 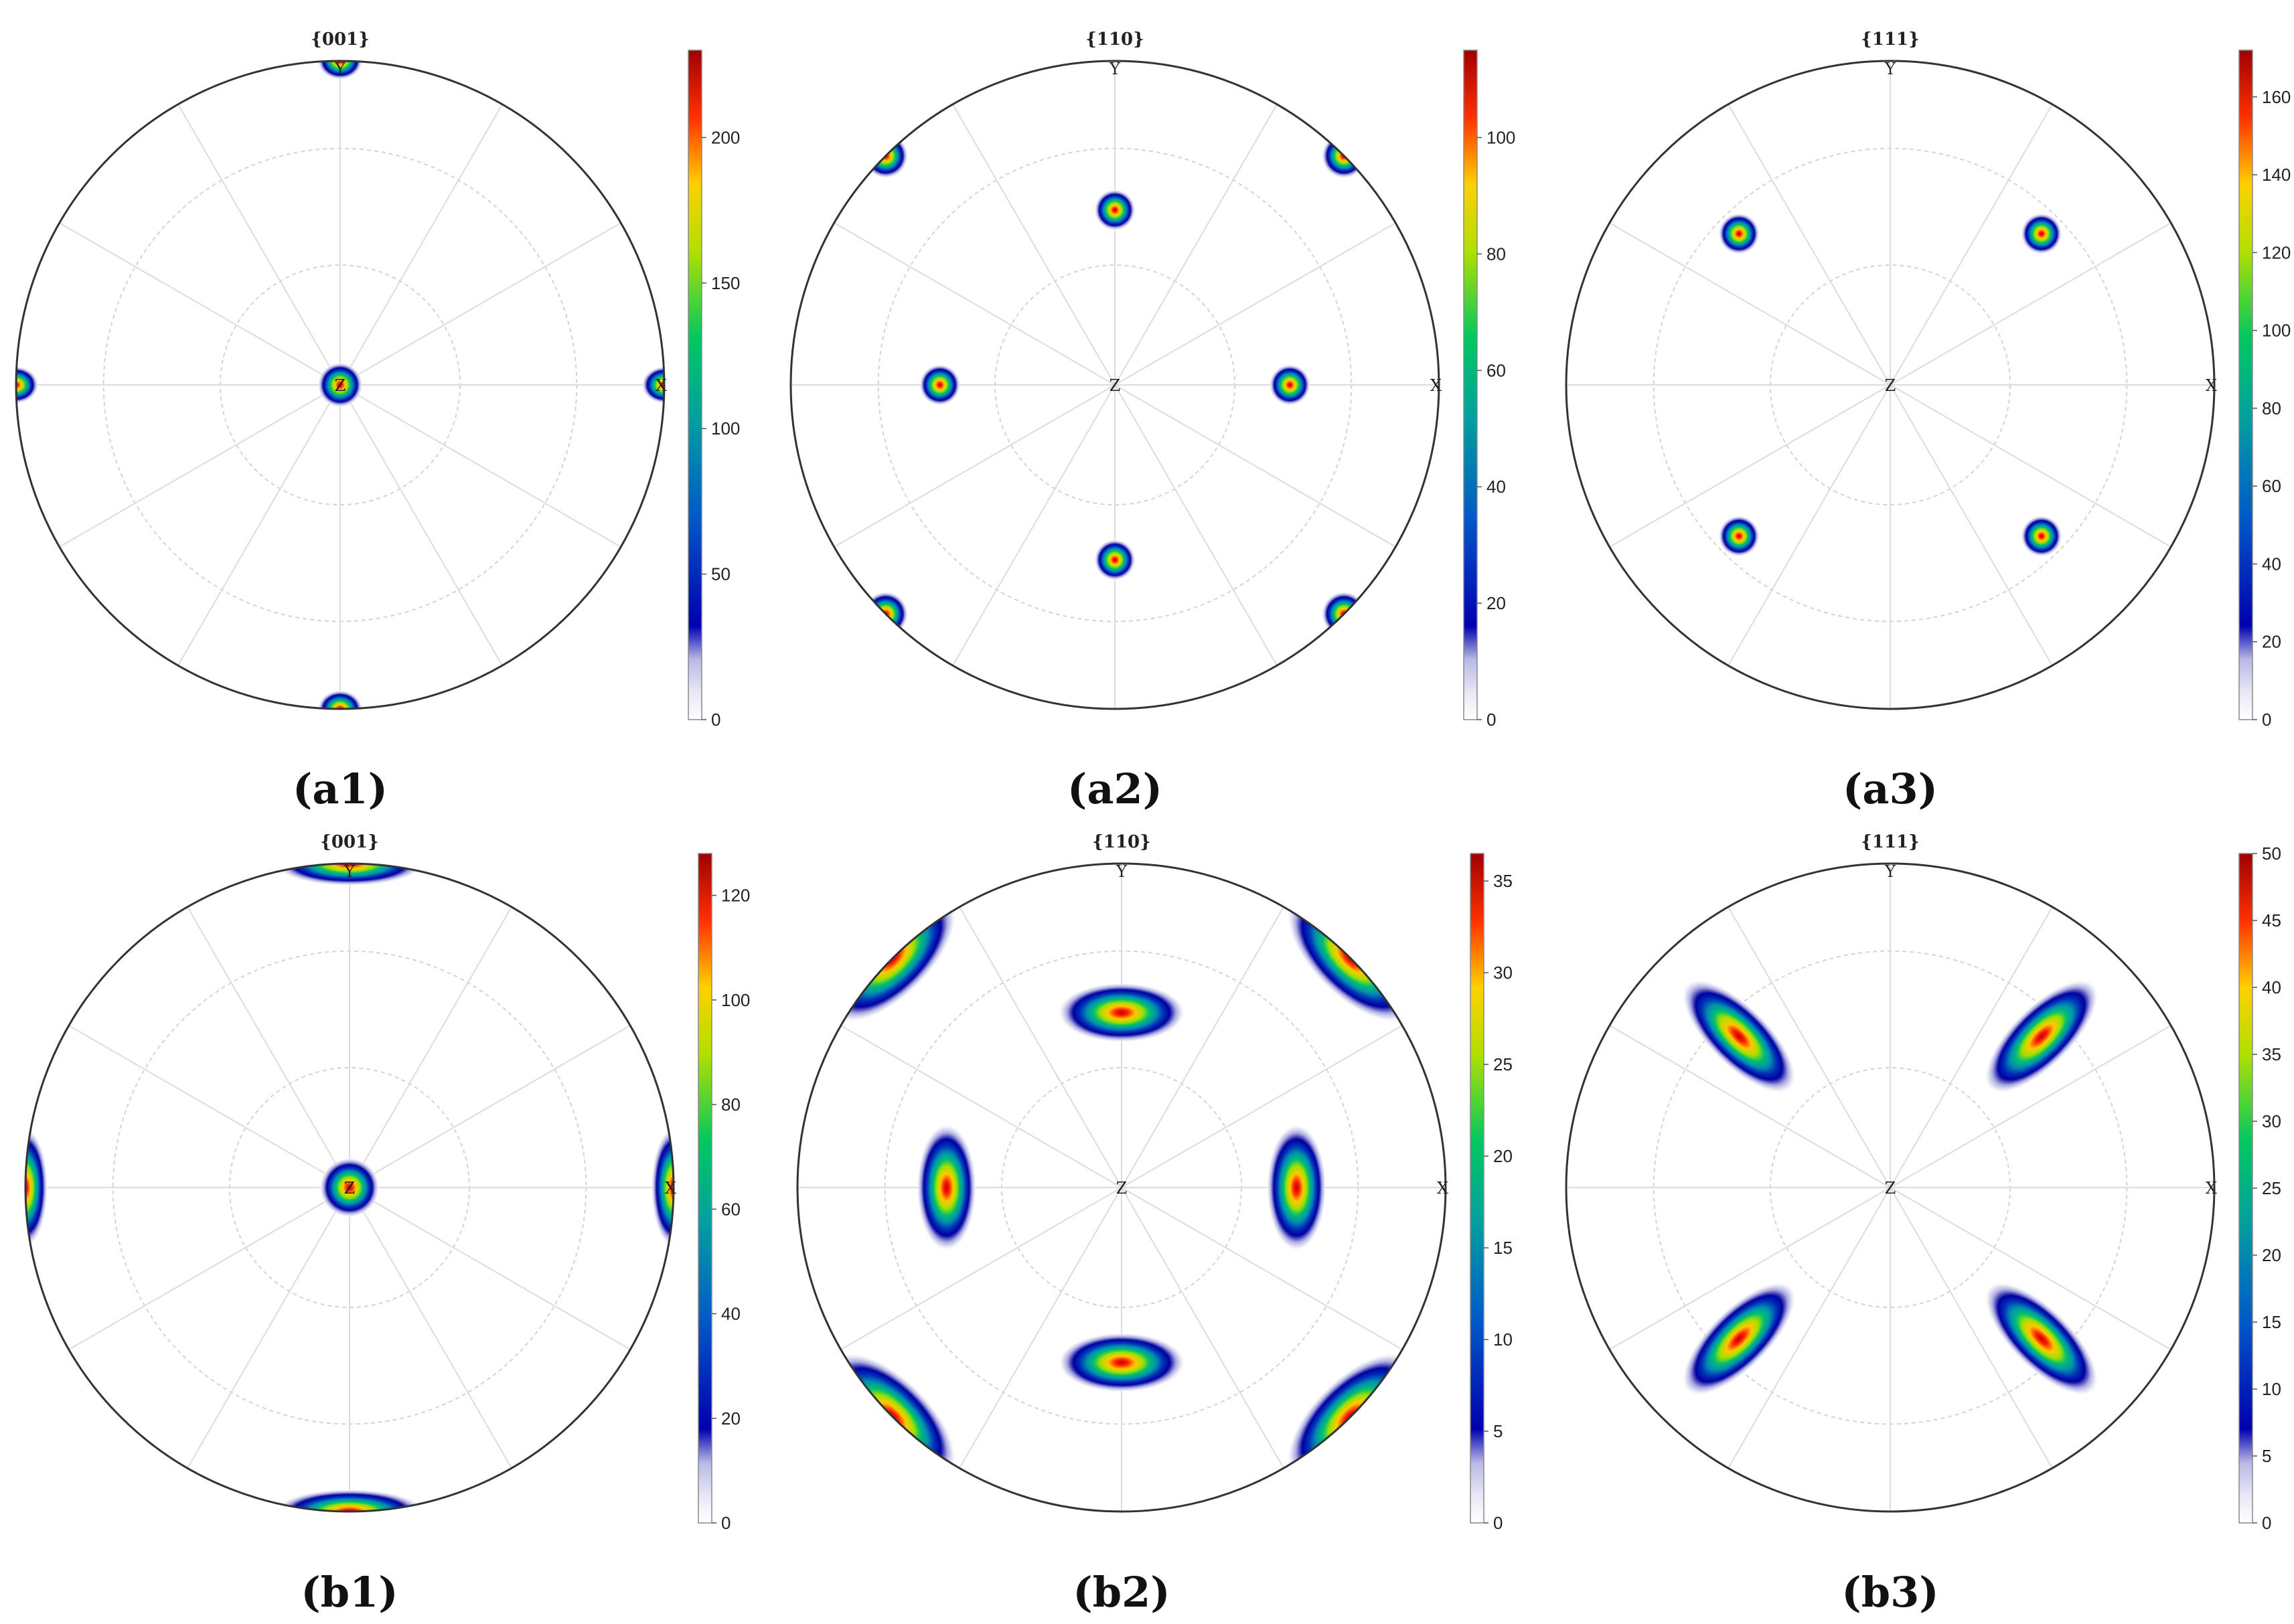 What do you see at coordinates (2271, 1389) in the screenshot?
I see `colorbar-tick-label: 10` at bounding box center [2271, 1389].